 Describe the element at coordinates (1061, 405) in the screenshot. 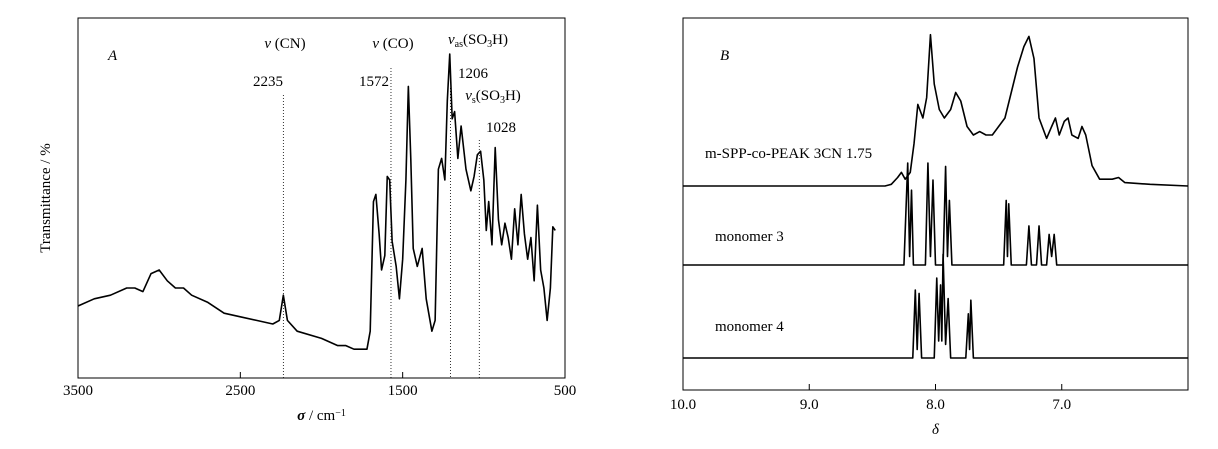

I see `x-tick-label: 7.0` at that location.